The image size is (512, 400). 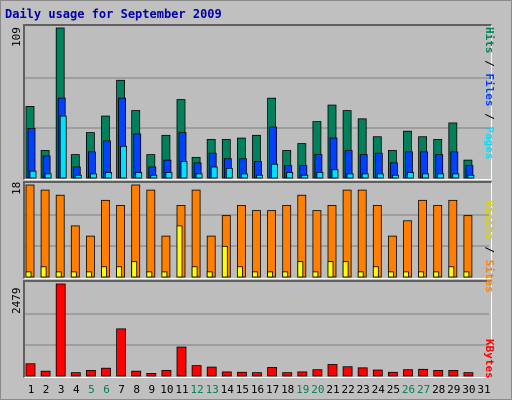 I want to click on day-label: 19, so click(x=302, y=389).